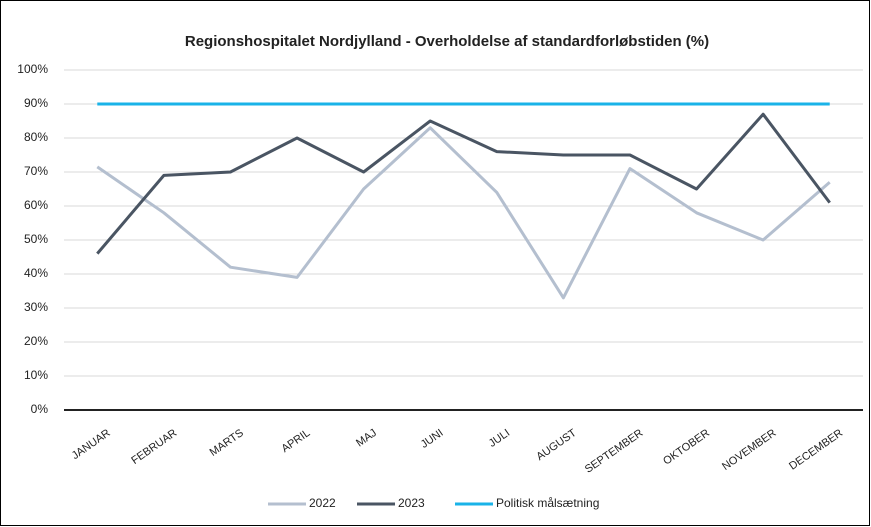 The image size is (871, 527). I want to click on y-tick-label: 30%, so click(36, 307).